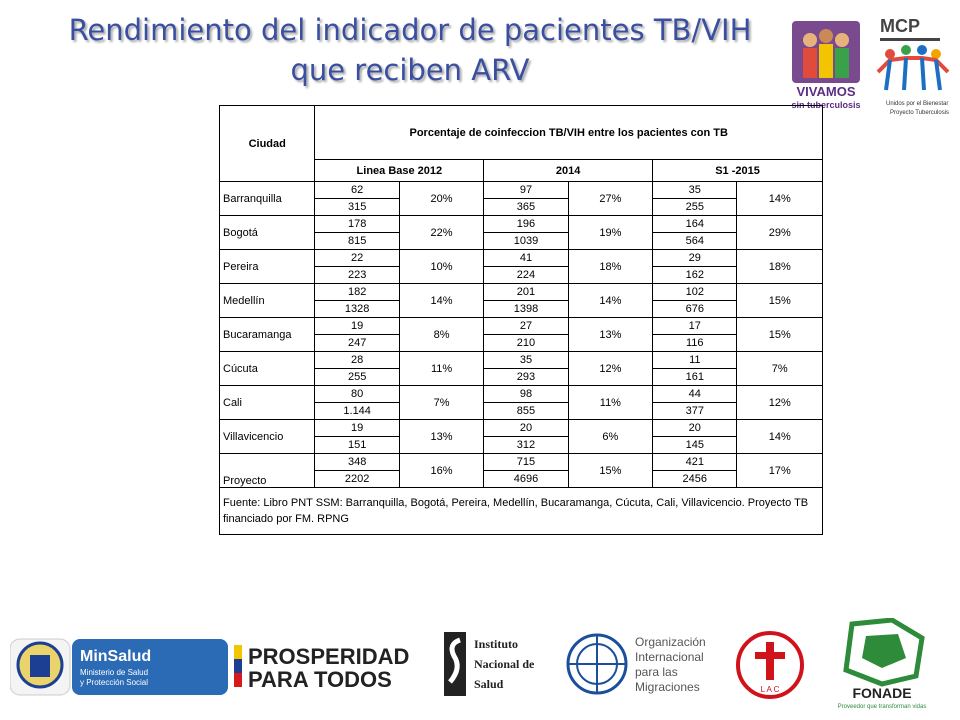 This screenshot has width=960, height=720. Describe the element at coordinates (357, 292) in the screenshot. I see `numerator-cell: 182` at that location.